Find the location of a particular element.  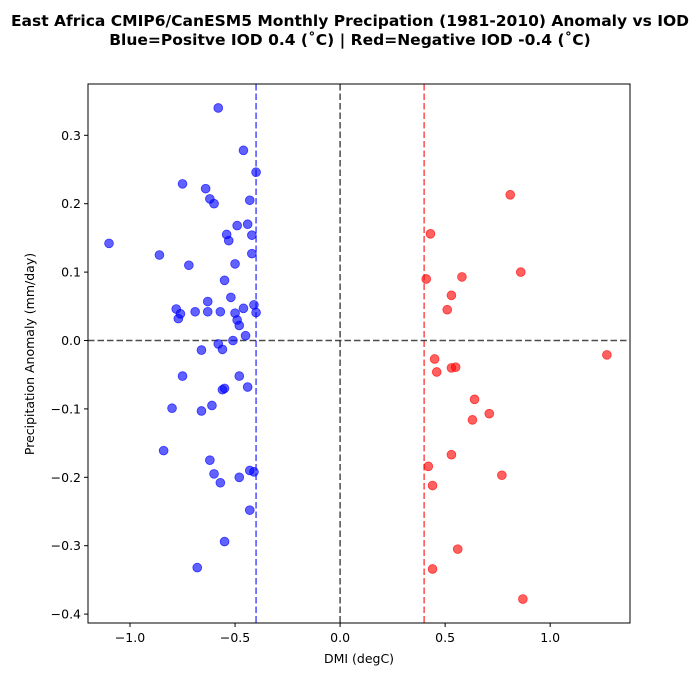

x-tick-label: 0.5 is located at coordinates (445, 637).